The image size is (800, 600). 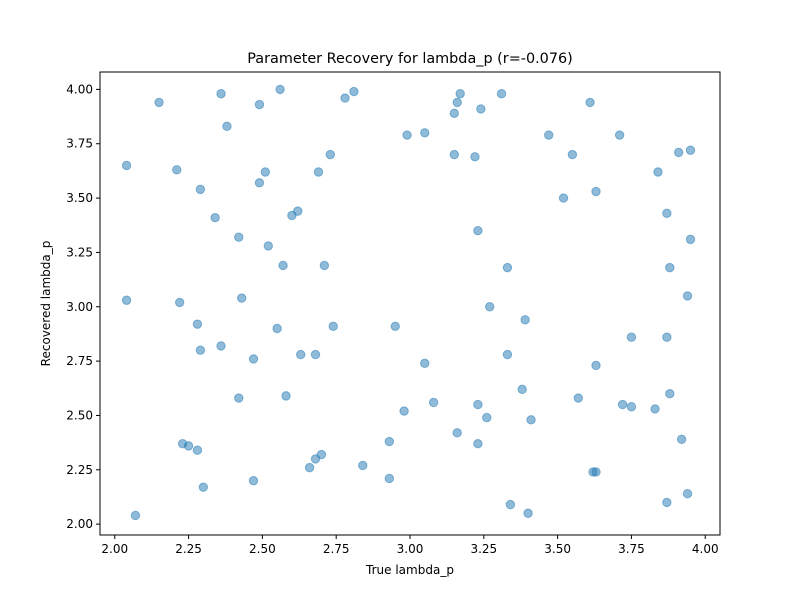 I want to click on y-tick-label: 3.00, so click(x=79, y=307).